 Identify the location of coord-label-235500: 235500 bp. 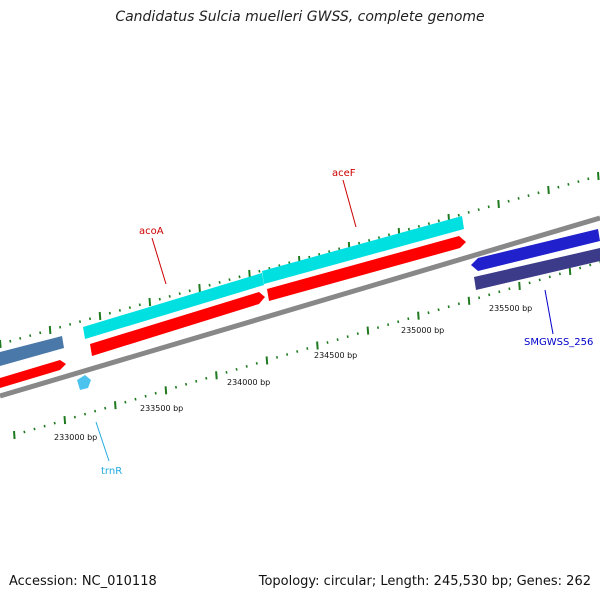
(510, 308).